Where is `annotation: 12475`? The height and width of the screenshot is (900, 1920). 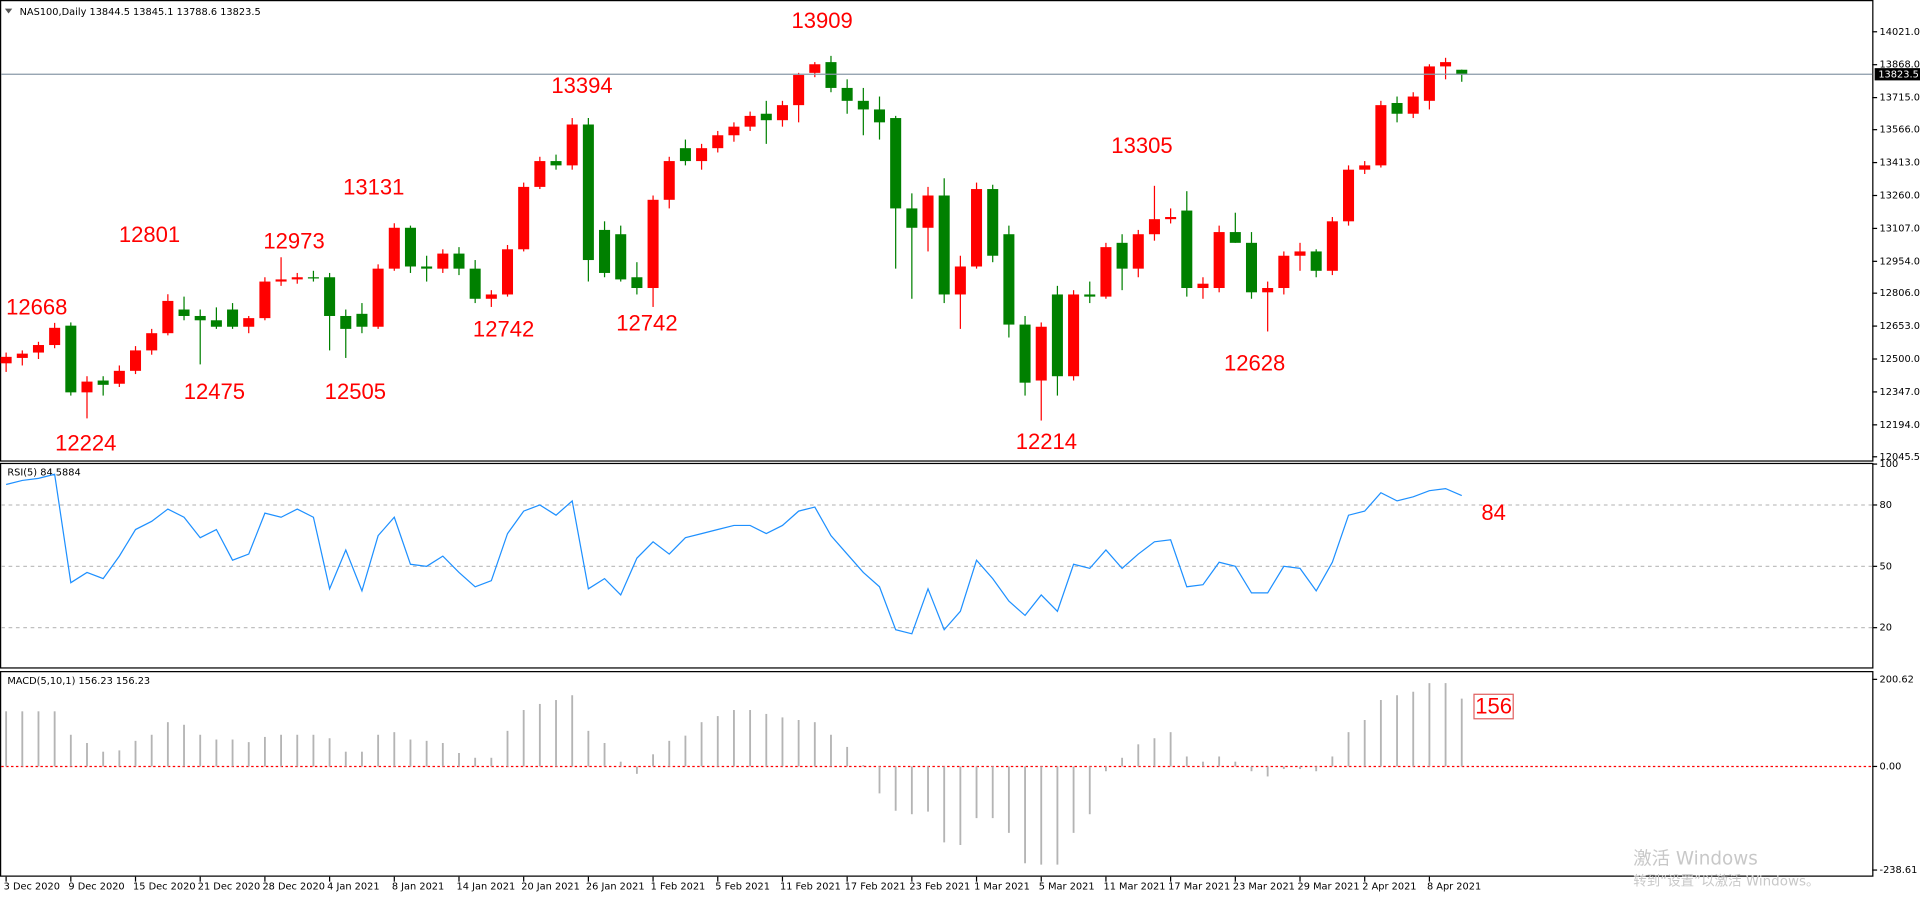 annotation: 12475 is located at coordinates (214, 391).